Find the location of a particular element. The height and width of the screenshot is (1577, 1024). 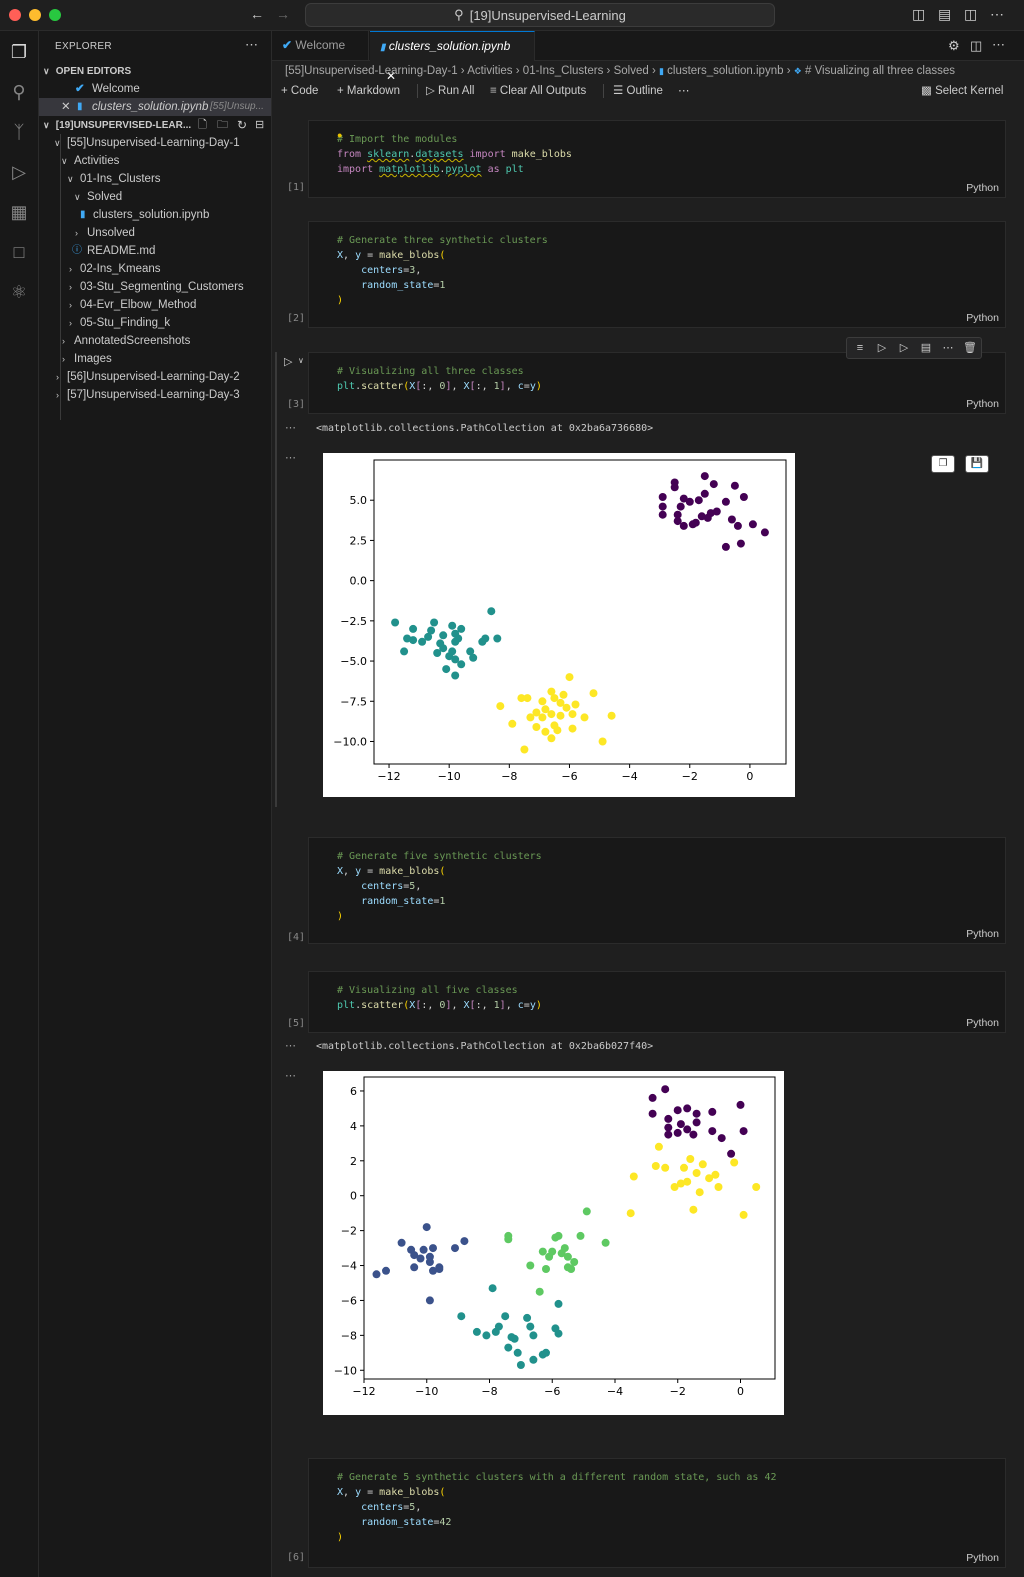

back-arrow-icon: ← is located at coordinates (257, 14).